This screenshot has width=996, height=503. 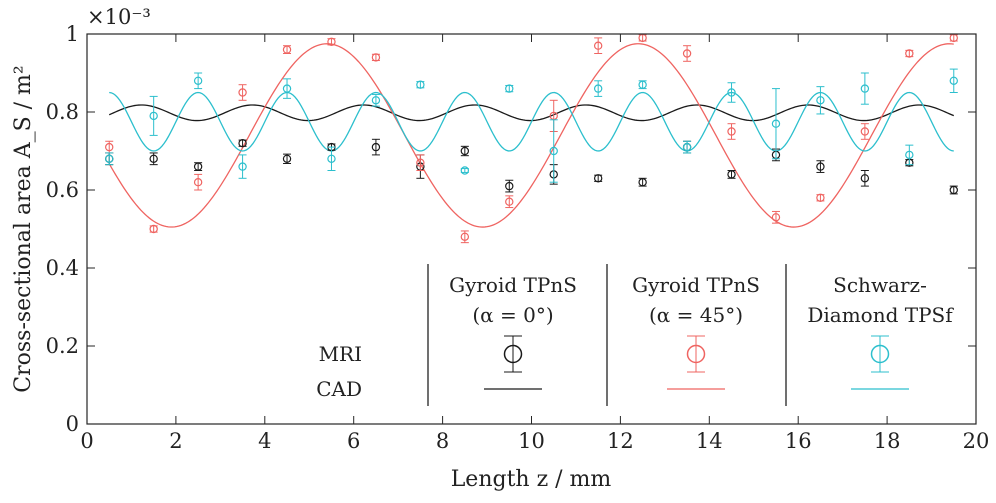 What do you see at coordinates (62, 268) in the screenshot?
I see `y-tick-label: 0.4` at bounding box center [62, 268].